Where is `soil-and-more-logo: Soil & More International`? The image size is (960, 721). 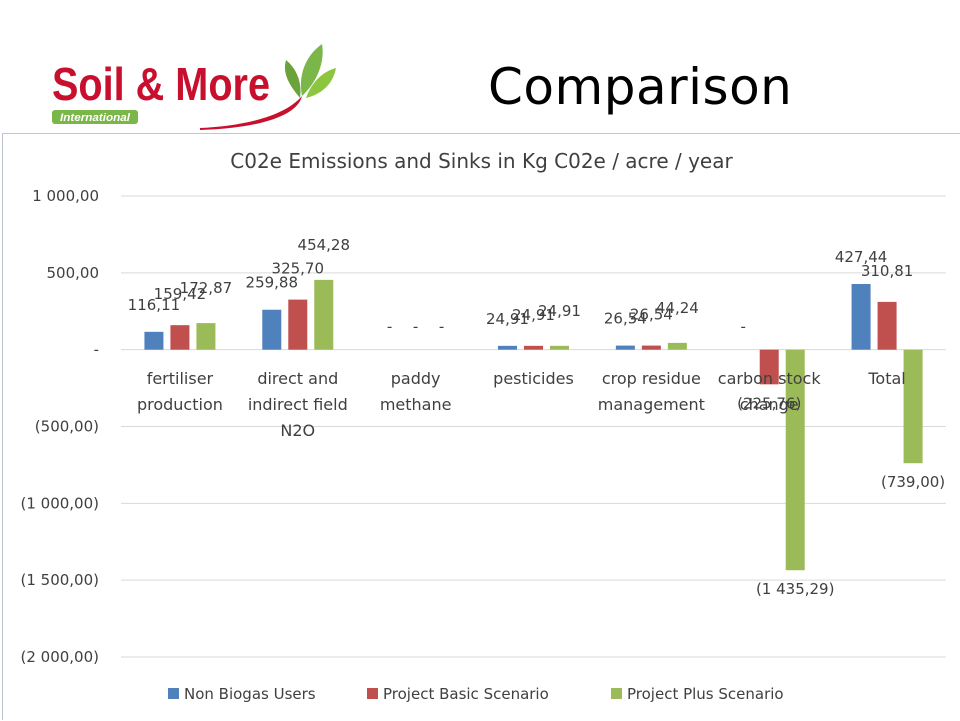 soil-and-more-logo: Soil & More International is located at coordinates (194, 87).